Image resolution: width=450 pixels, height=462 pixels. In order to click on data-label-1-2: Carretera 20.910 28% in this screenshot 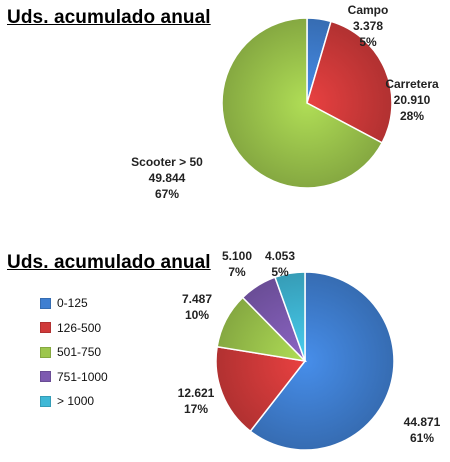, I will do `click(412, 100)`.